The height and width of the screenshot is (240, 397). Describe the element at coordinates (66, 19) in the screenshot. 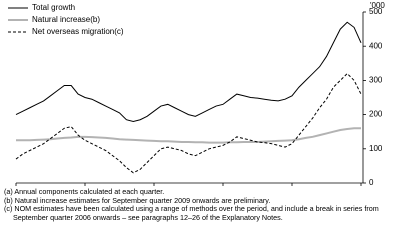

I see `legend-label: Natural increase(b)` at that location.